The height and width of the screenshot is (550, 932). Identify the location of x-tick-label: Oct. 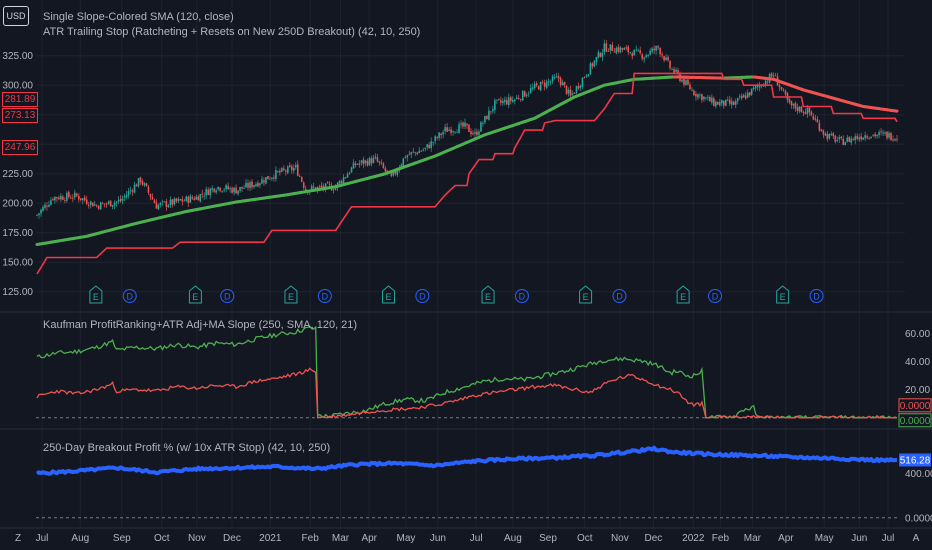
(162, 538).